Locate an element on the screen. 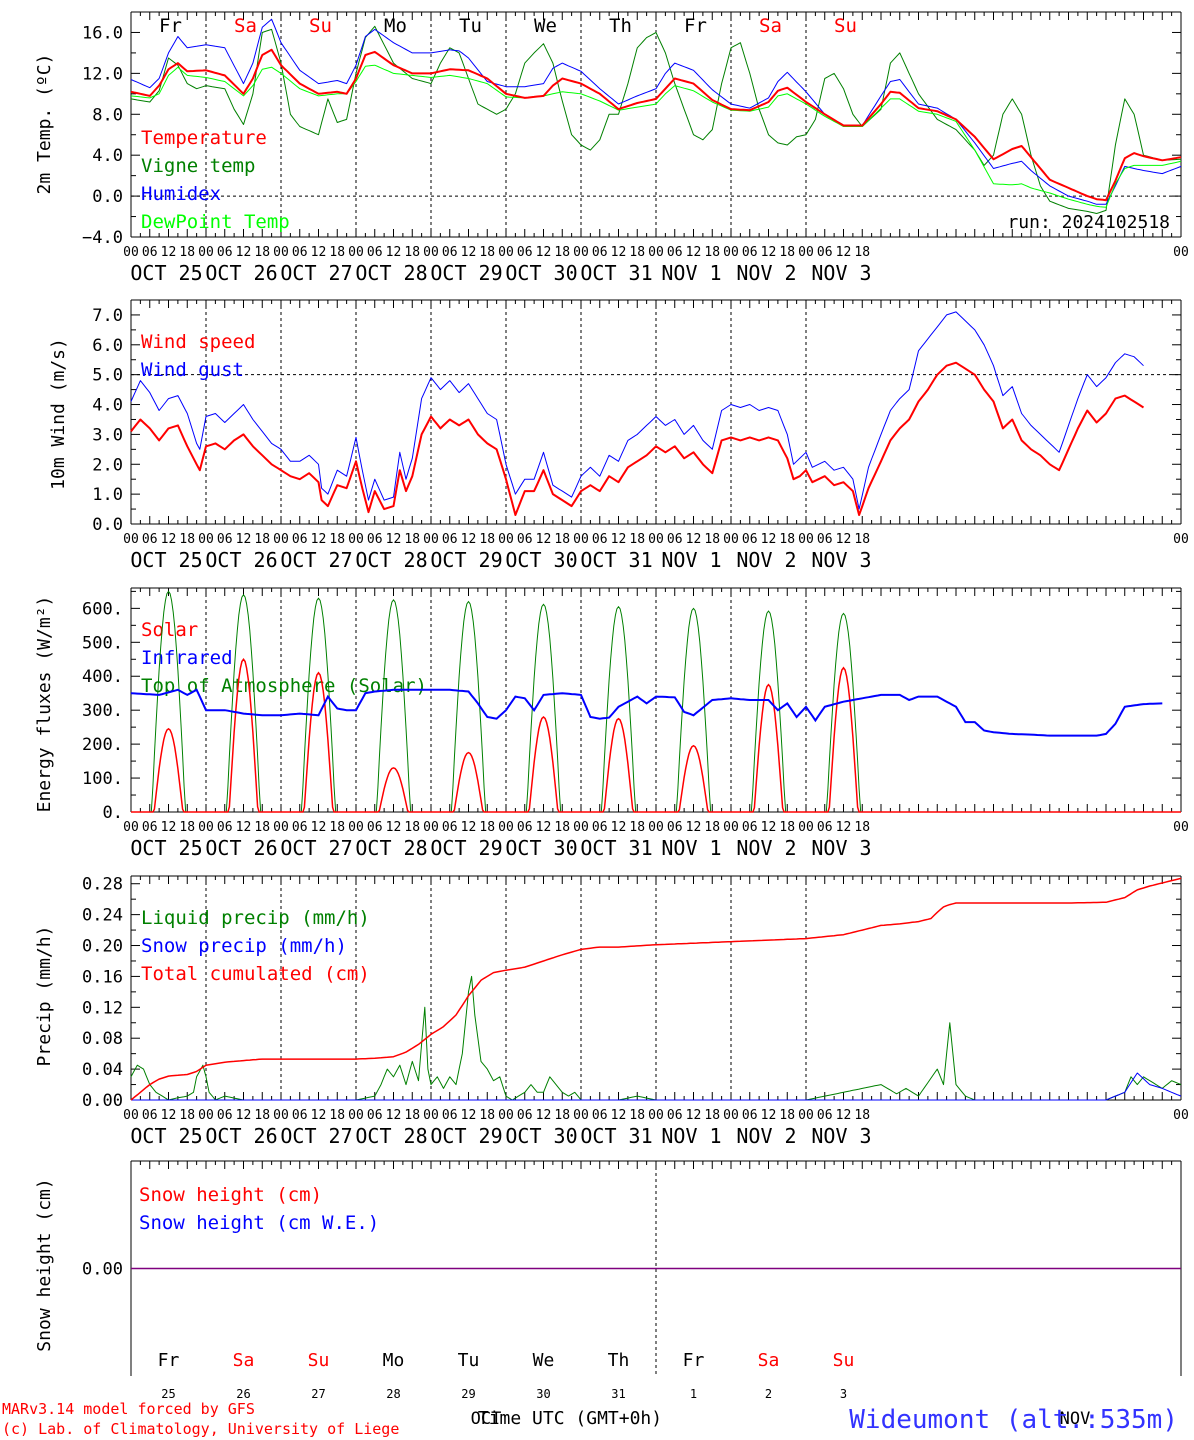  wind-date-label: OCT 29 is located at coordinates (466, 560).